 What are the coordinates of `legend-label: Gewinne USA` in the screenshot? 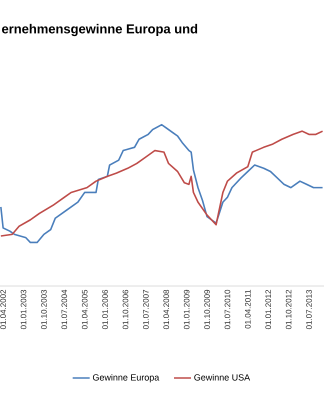 It's located at (222, 377).